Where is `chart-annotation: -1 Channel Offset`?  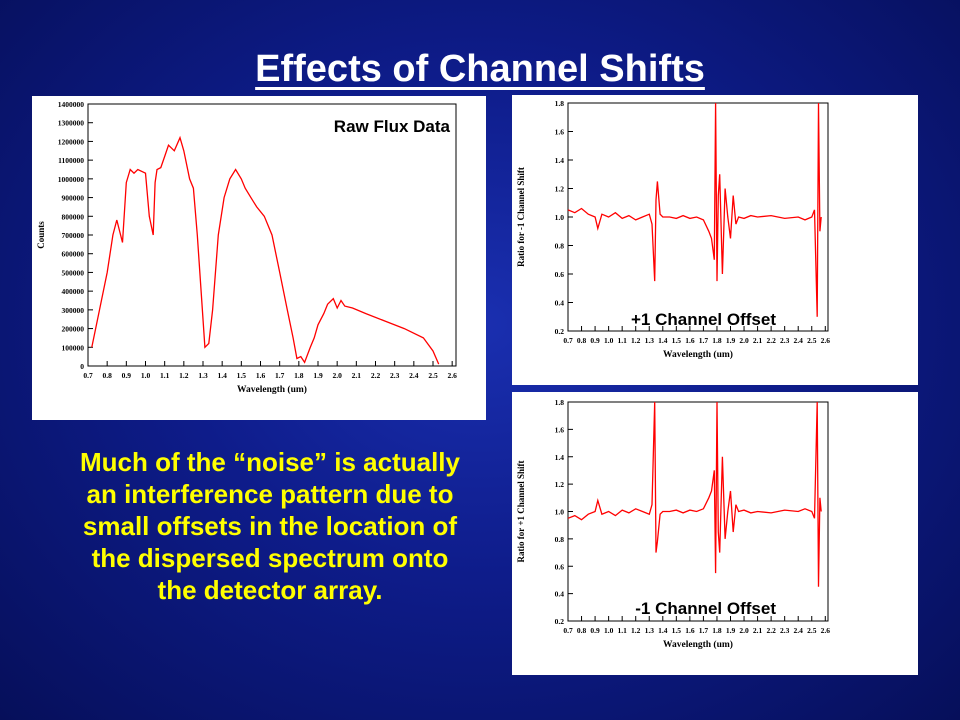
chart-annotation: -1 Channel Offset is located at coordinates (705, 608).